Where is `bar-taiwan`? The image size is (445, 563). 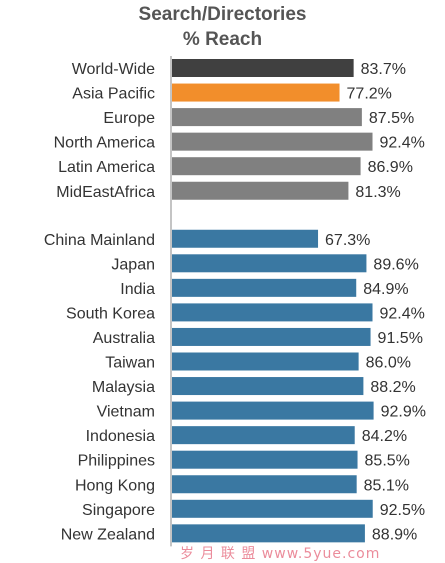 bar-taiwan is located at coordinates (265, 361).